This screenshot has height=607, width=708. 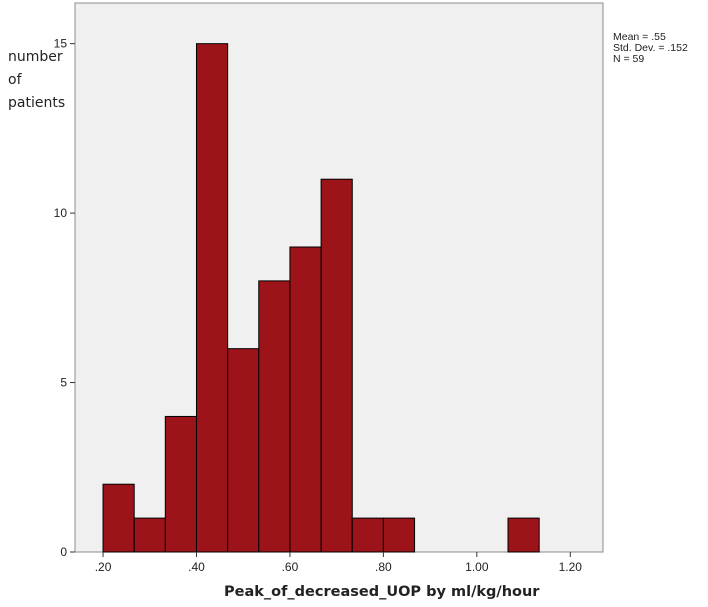 I want to click on y-tick-label: 5, so click(x=63, y=383).